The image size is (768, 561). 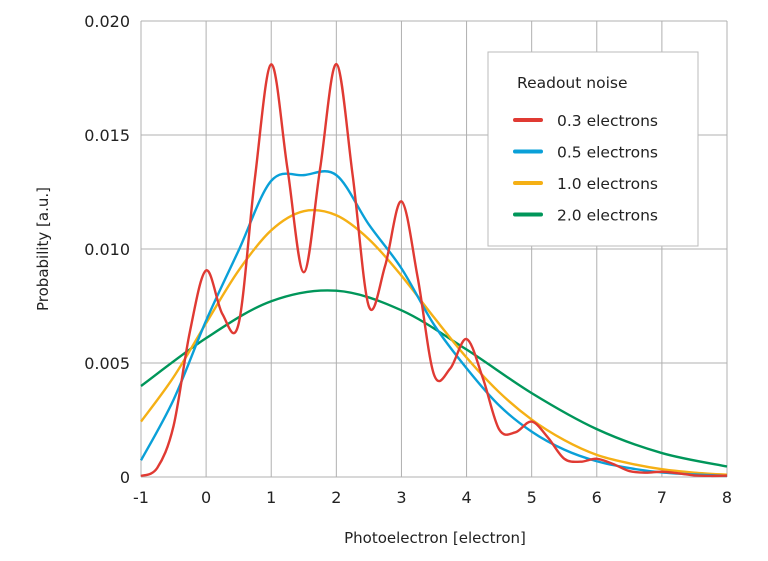 I want to click on x-tick-label: 7, so click(x=662, y=497).